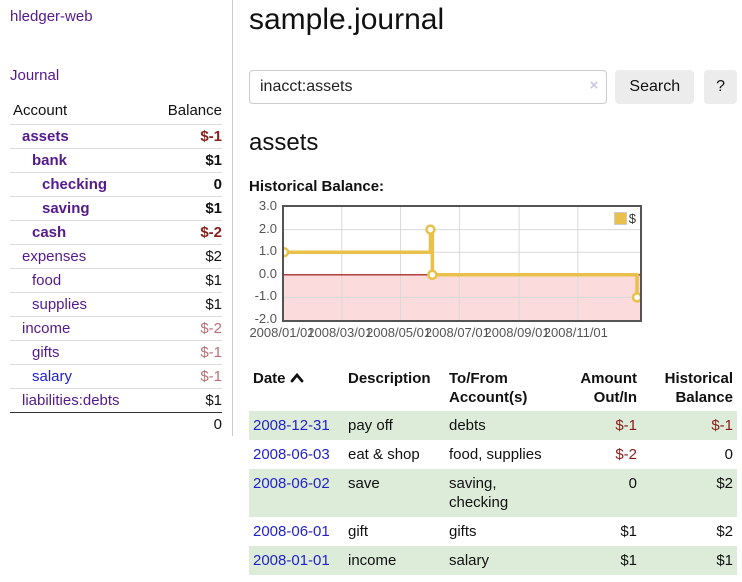 This screenshot has height=582, width=742. I want to click on account-name-cell: cash, so click(80, 232).